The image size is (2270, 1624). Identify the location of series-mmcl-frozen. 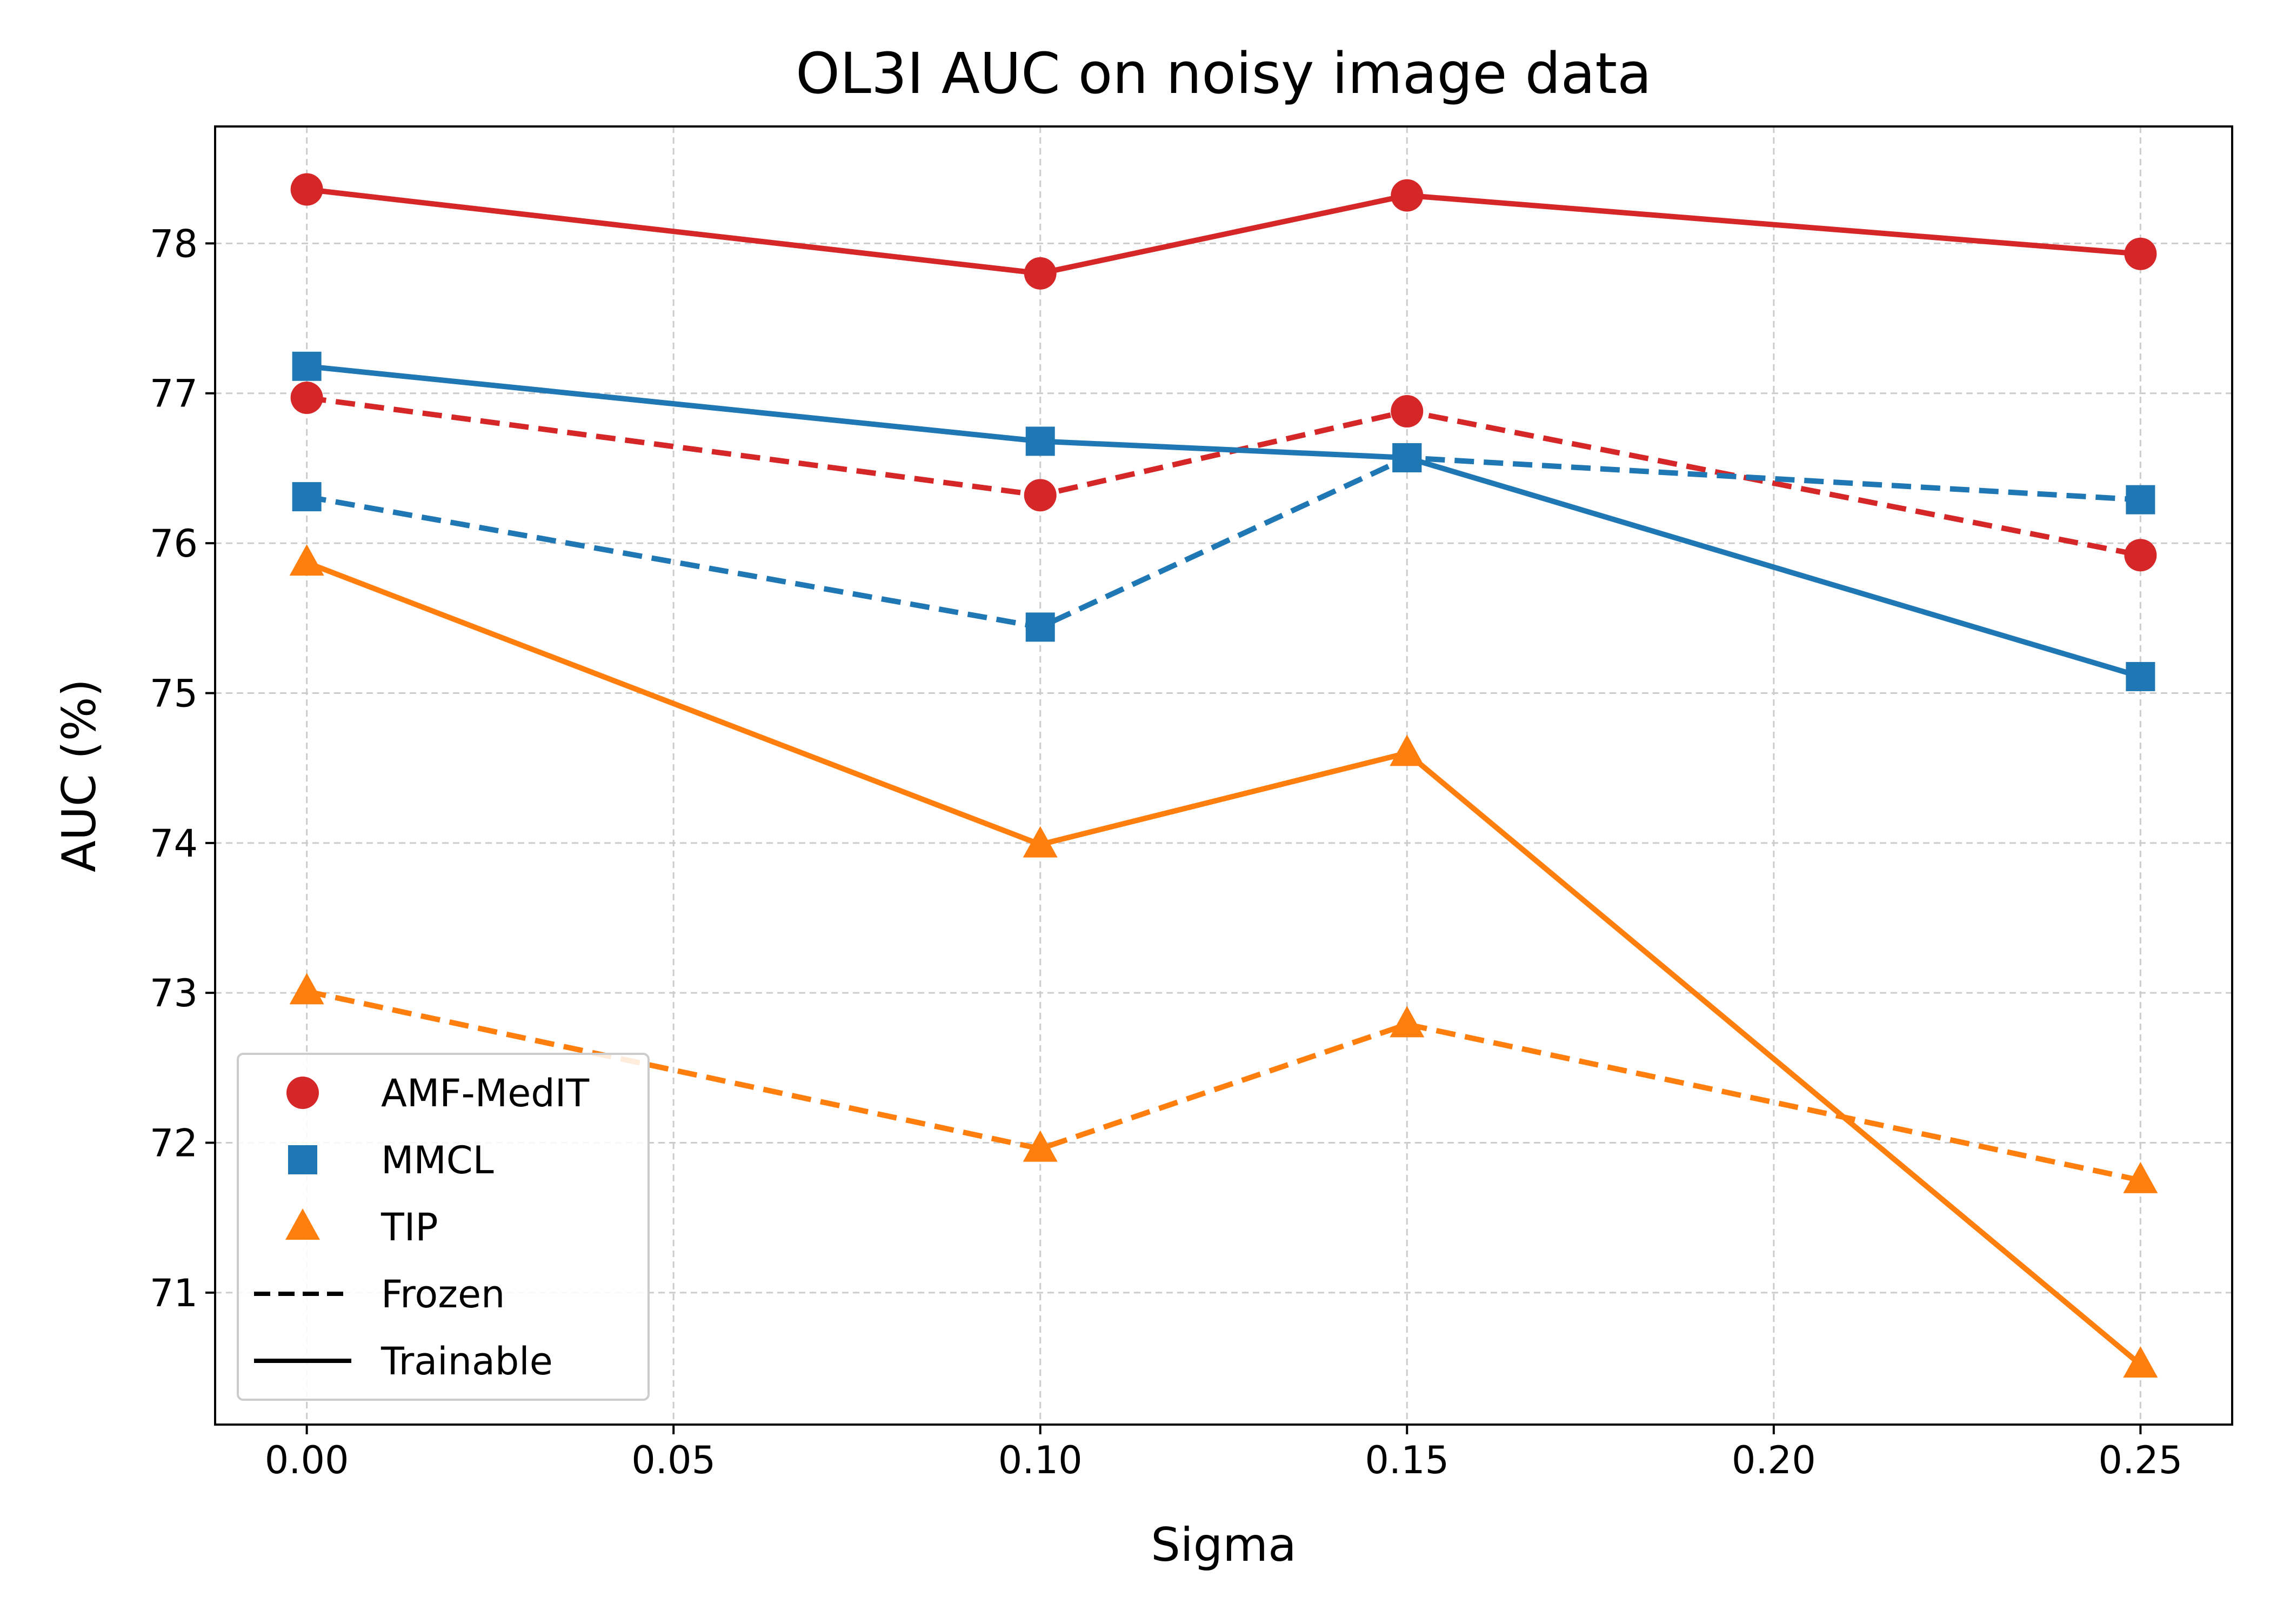
(1223, 542).